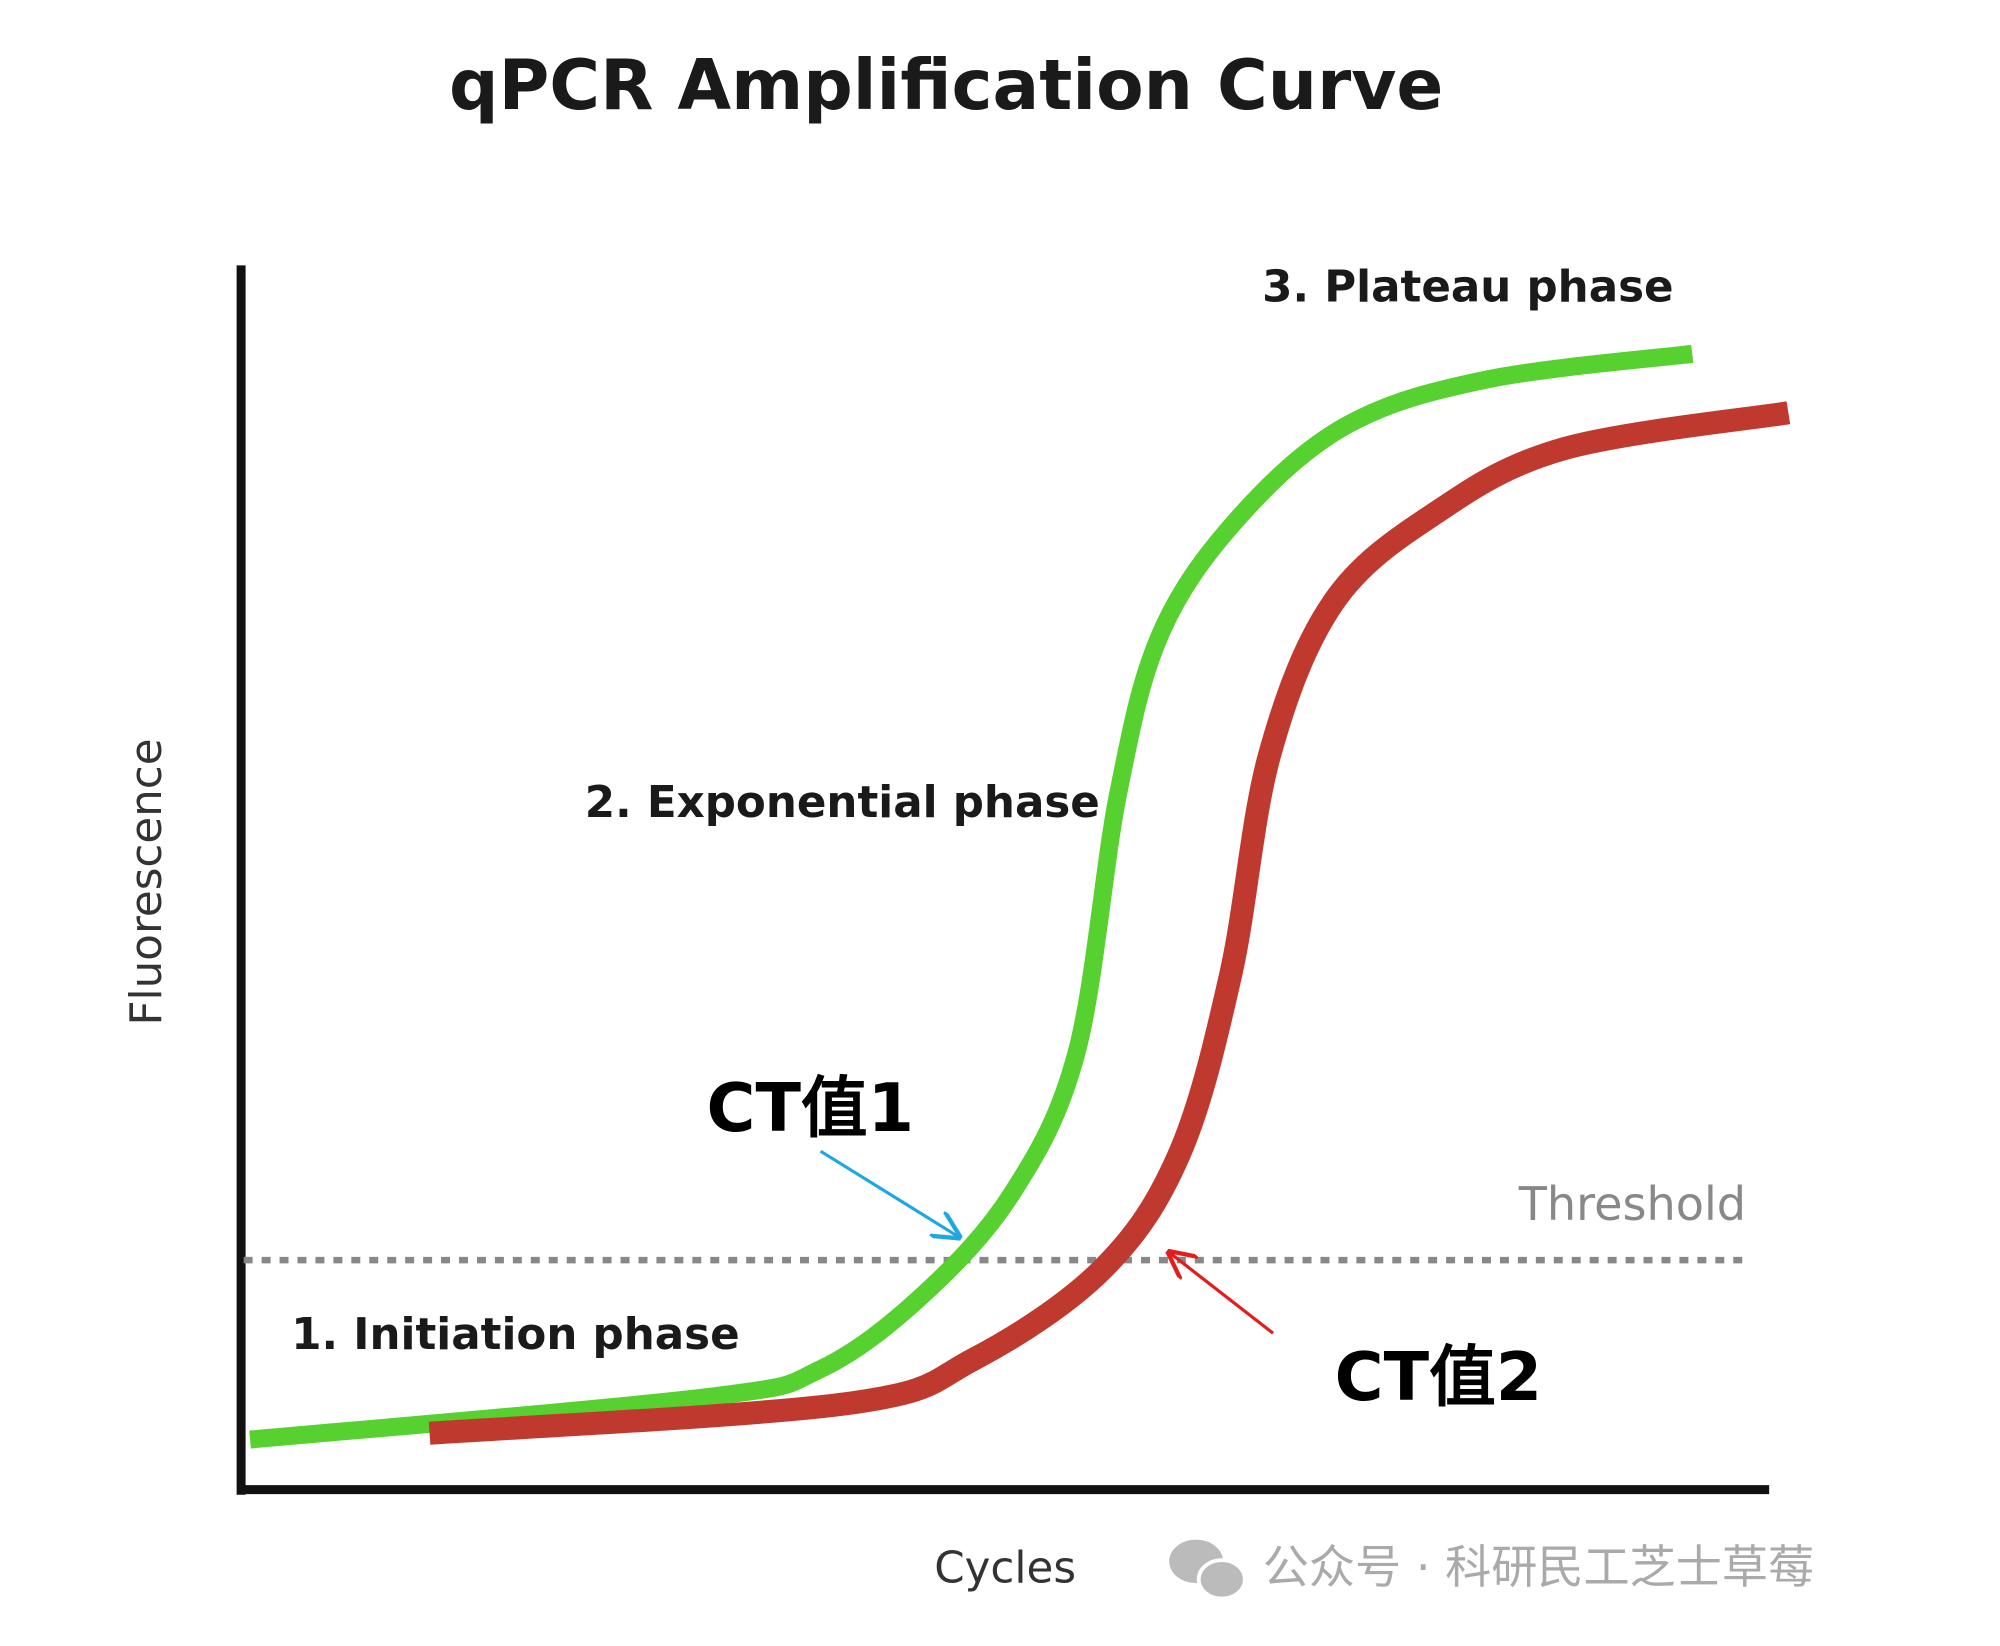 The width and height of the screenshot is (2000, 1646). I want to click on y-axis-label: Fluorescence, so click(147, 881).